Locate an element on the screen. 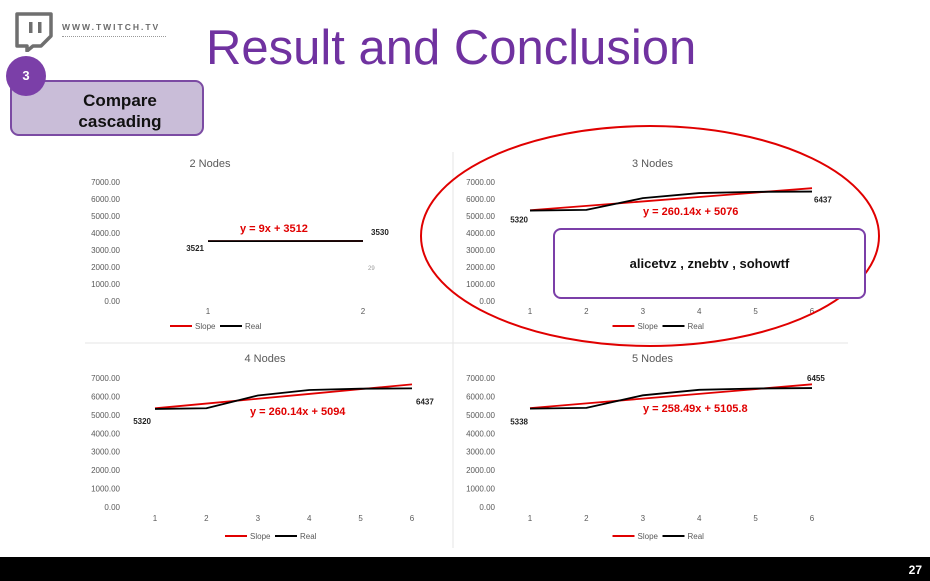  footer-bar: 27 is located at coordinates (465, 569).